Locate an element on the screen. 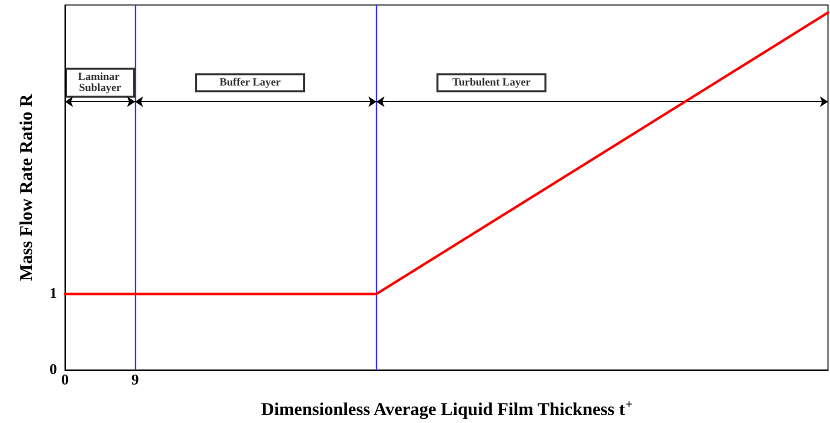 The image size is (830, 423). y-axis-title: Mass Flow Rate Ratio R is located at coordinates (26, 187).